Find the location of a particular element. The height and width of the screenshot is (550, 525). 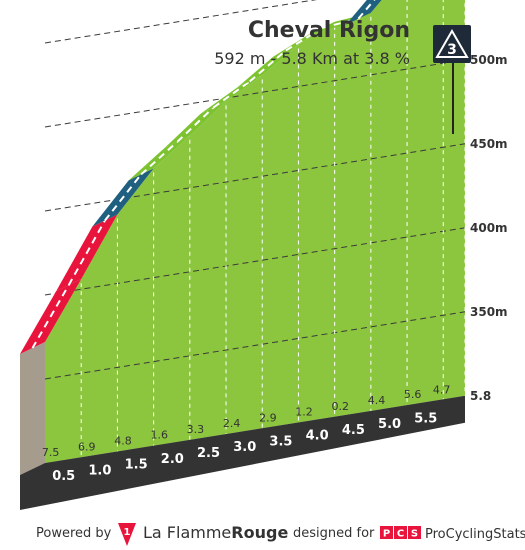

km-label: 0.5 is located at coordinates (63, 476).